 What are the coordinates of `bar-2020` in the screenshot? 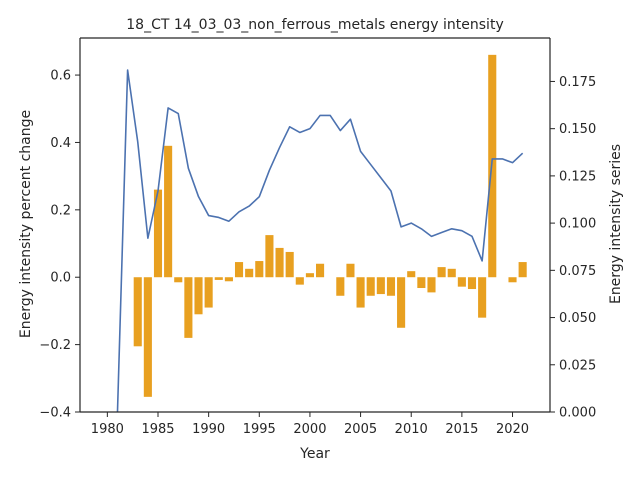 It's located at (512, 280).